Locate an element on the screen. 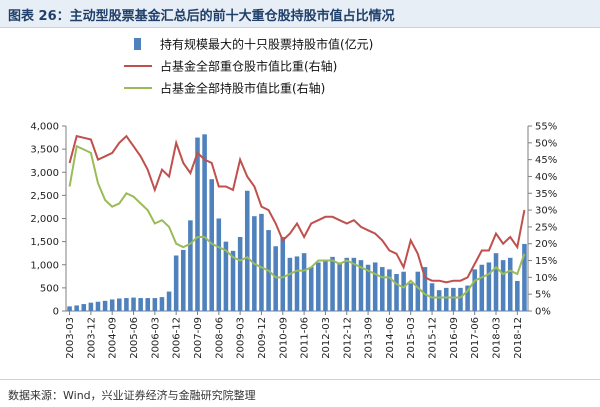 The height and width of the screenshot is (407, 600). legend-label: 占基金全部重仓股市值比重(右轴) is located at coordinates (248, 66).